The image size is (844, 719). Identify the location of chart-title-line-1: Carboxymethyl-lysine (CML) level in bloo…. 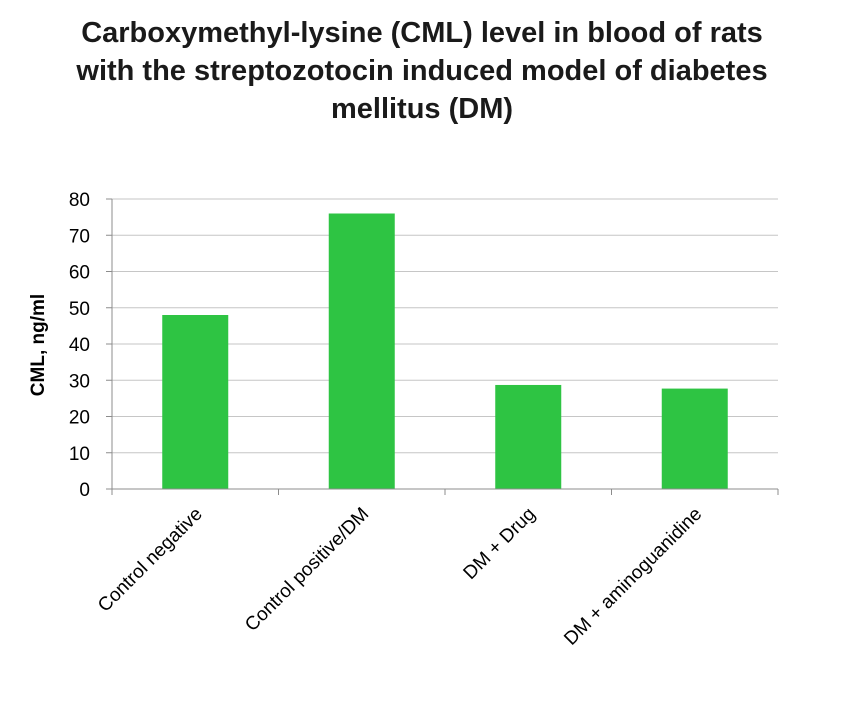
(422, 33).